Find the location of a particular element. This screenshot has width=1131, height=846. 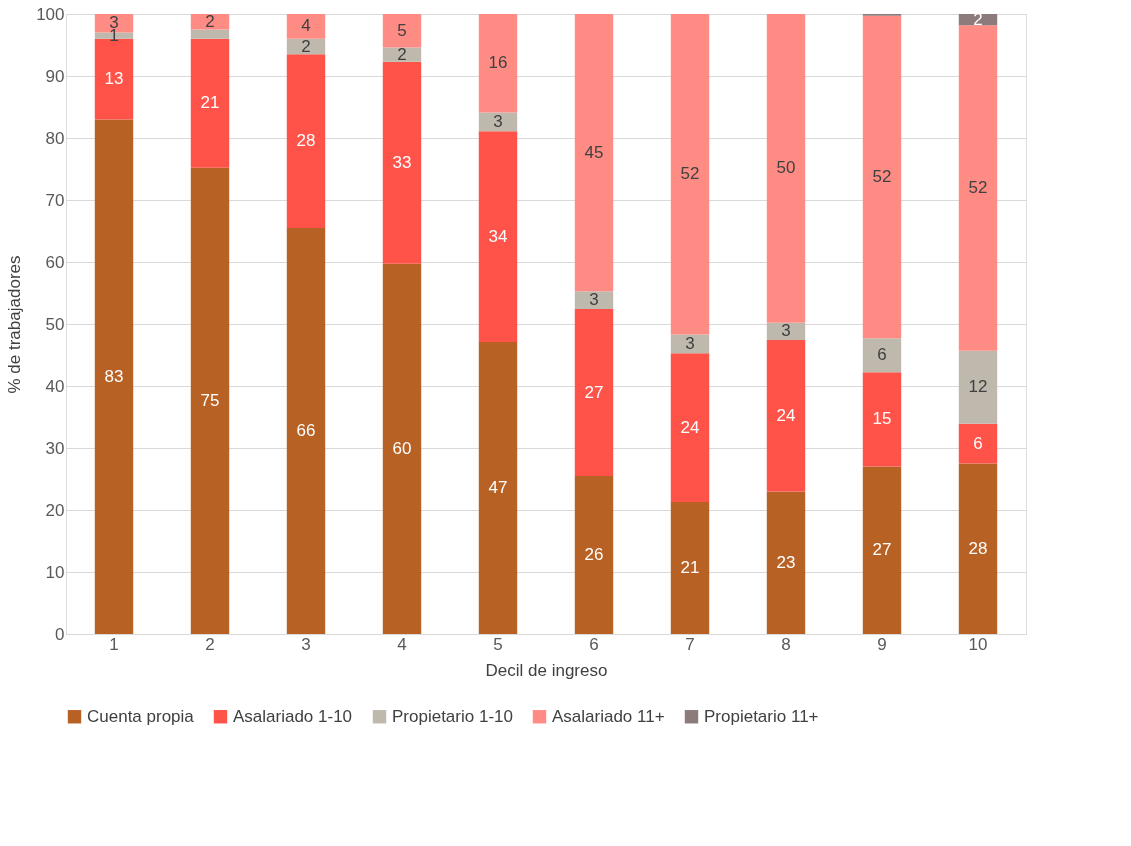

x-axis-title: Decil de ingreso is located at coordinates (546, 670).